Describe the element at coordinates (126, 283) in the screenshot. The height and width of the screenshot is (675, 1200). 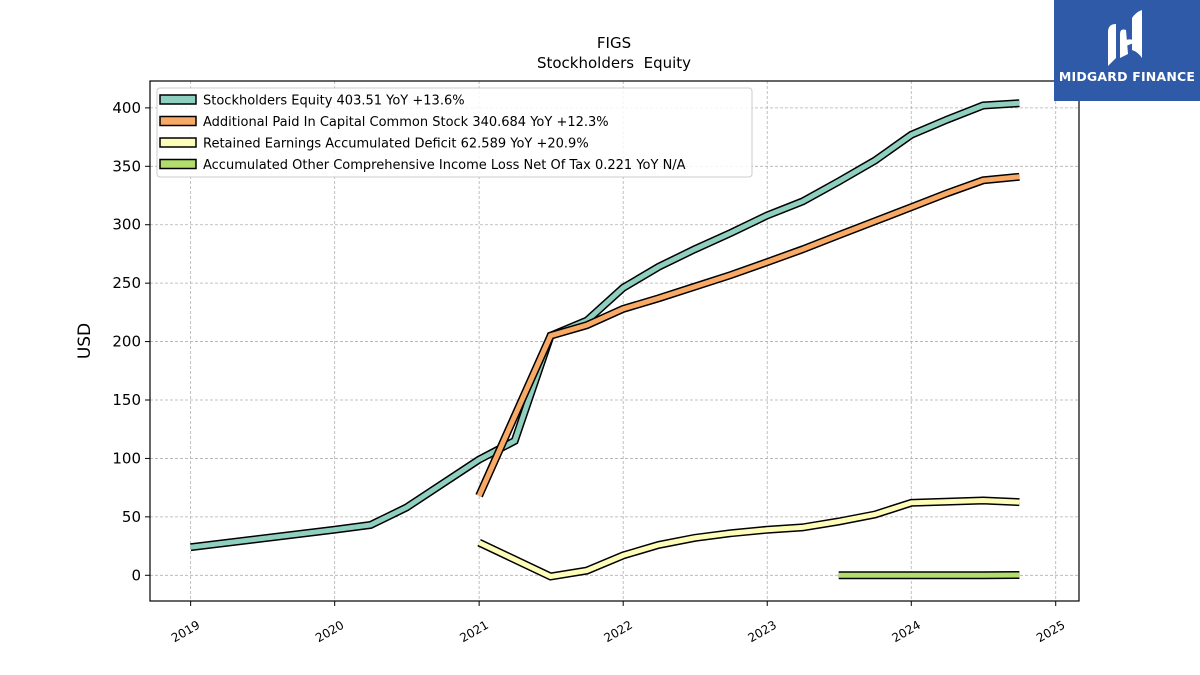
I see `y-tick-label: 250` at that location.